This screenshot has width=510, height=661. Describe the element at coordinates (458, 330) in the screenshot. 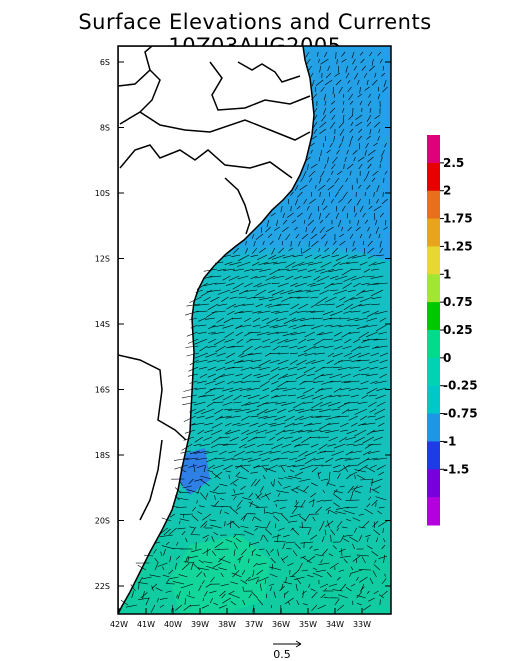

I see `colorbar-label: 0.25` at that location.